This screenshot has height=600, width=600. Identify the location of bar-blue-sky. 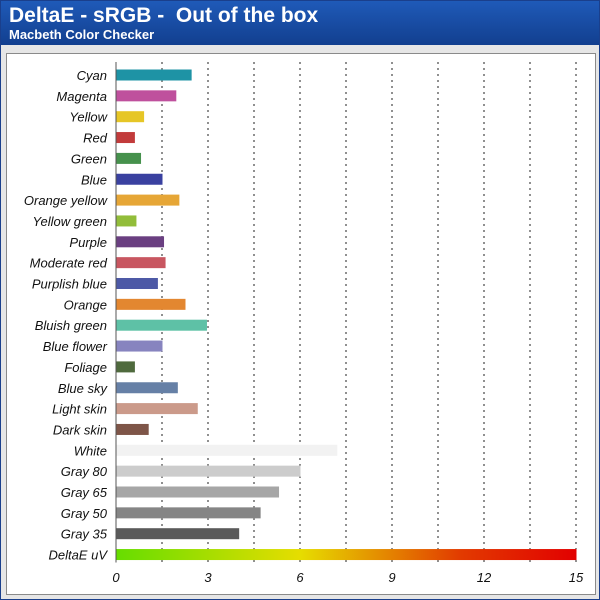
(147, 388).